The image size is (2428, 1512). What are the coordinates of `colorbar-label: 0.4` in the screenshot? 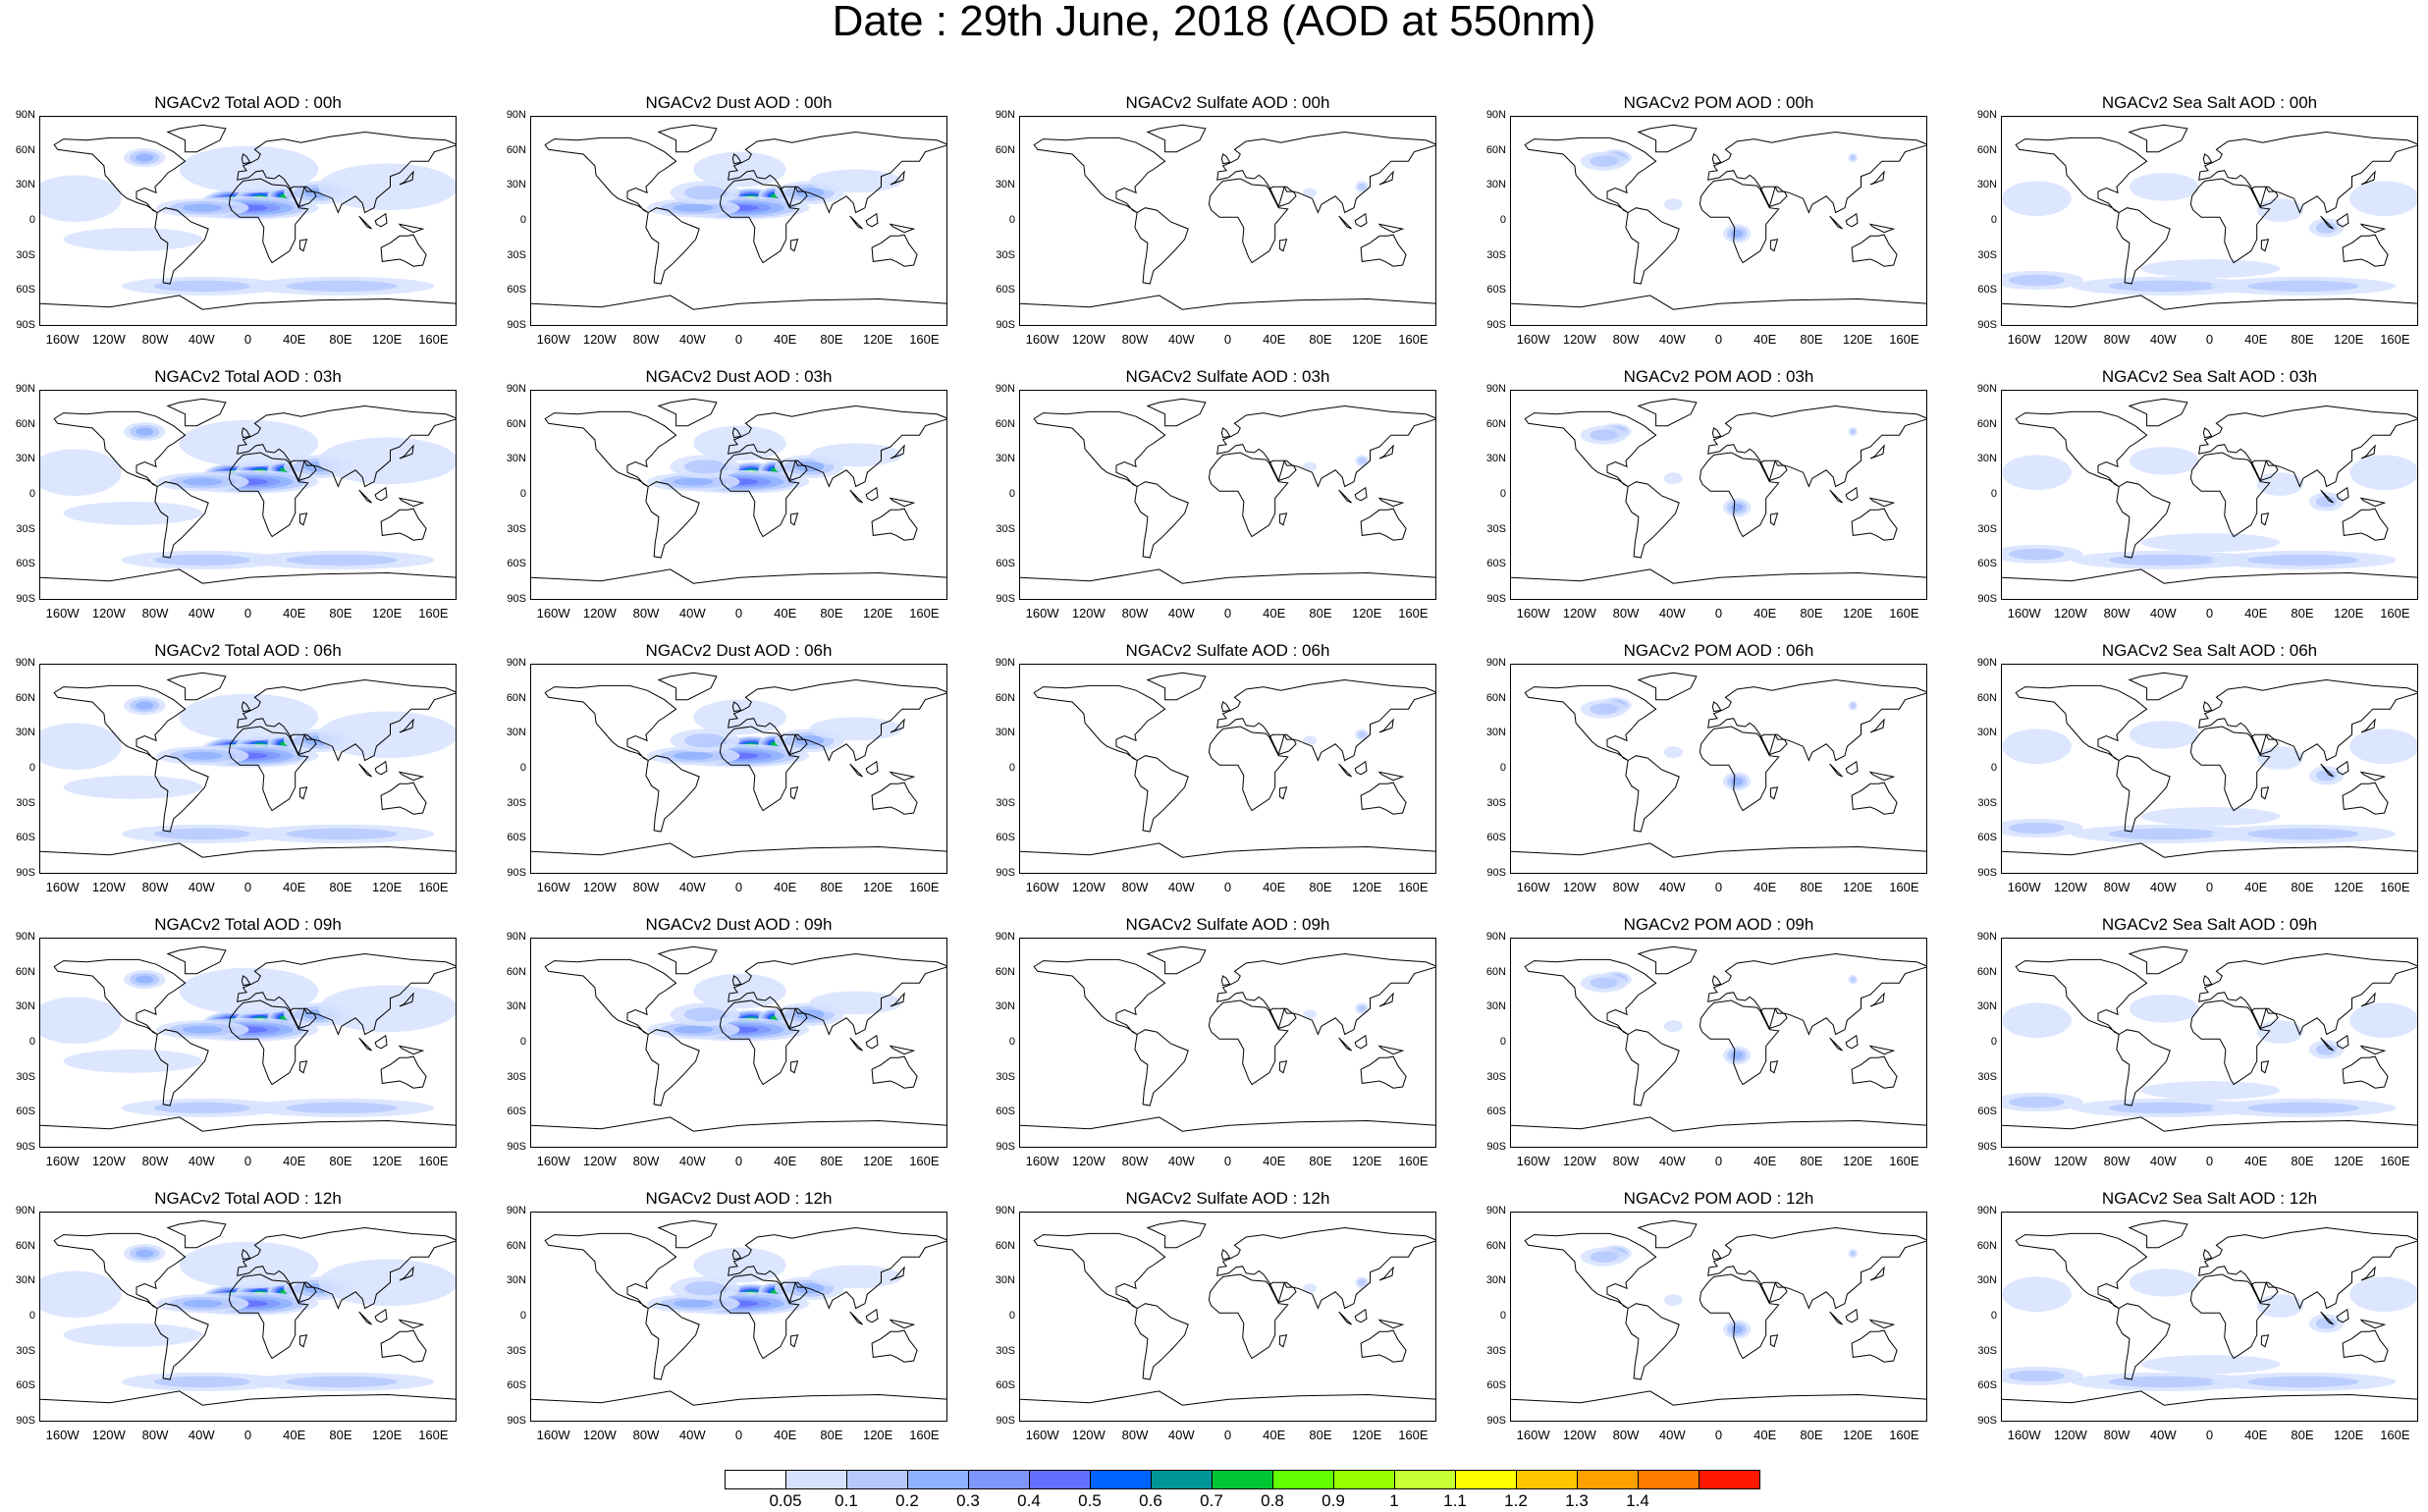 It's located at (1029, 1501).